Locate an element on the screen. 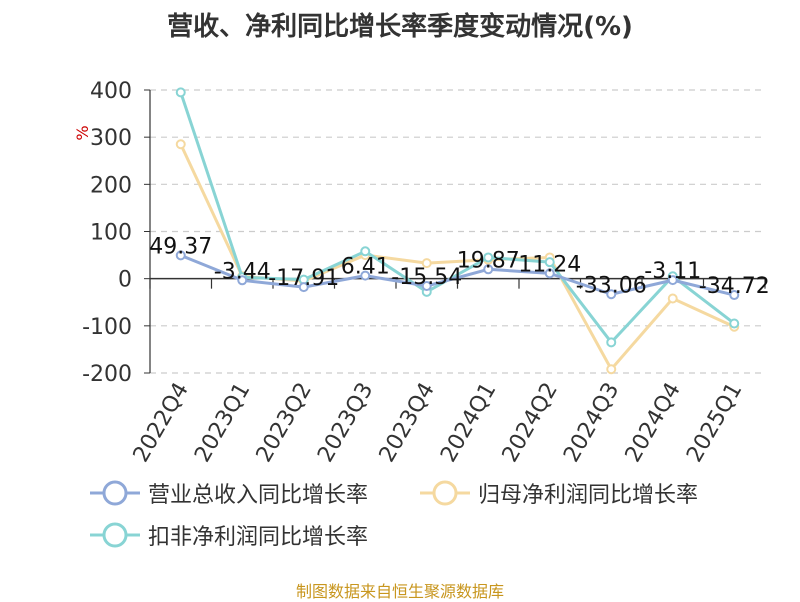  legend-item-revenue: 营业总收入同比增长率 is located at coordinates (228, 493).